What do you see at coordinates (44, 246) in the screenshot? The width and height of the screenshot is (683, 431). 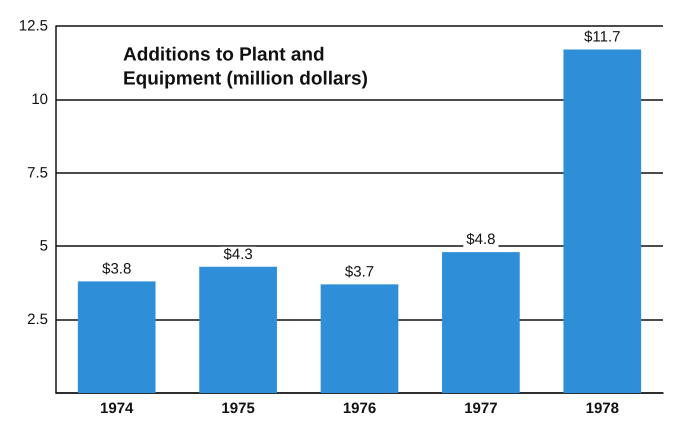 I see `y-tick-label: 5` at bounding box center [44, 246].